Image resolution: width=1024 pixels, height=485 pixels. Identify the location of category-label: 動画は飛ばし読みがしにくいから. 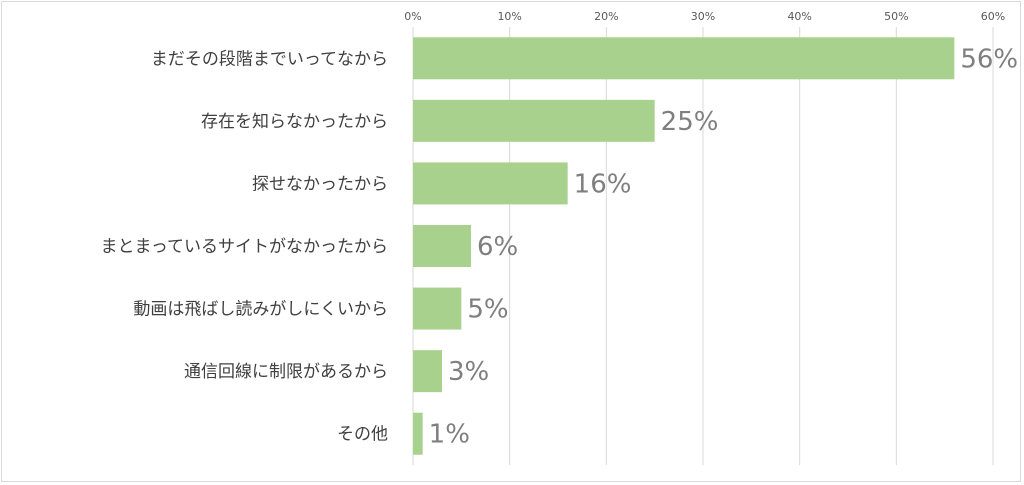
(260, 310).